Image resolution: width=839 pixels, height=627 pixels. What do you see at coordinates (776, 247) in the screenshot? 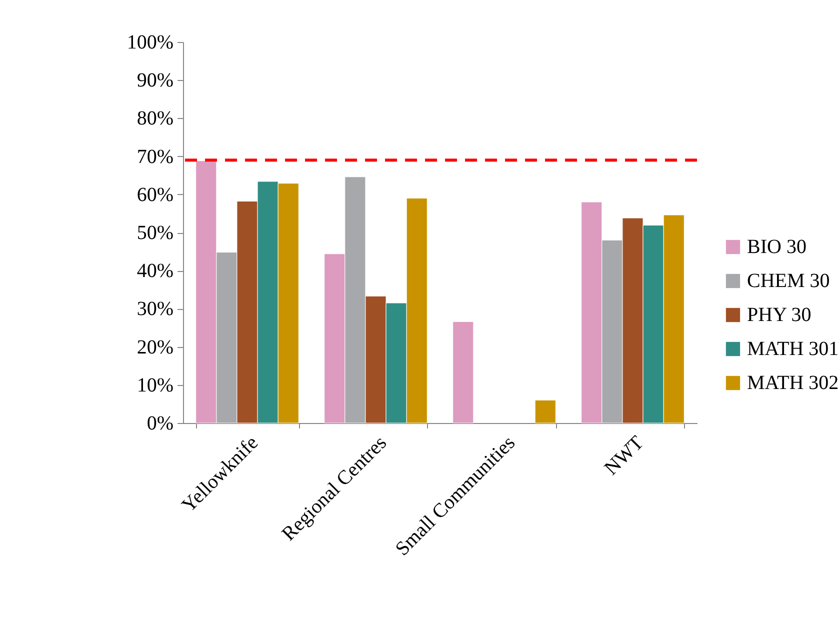
I see `legend-label: BIO 30` at bounding box center [776, 247].